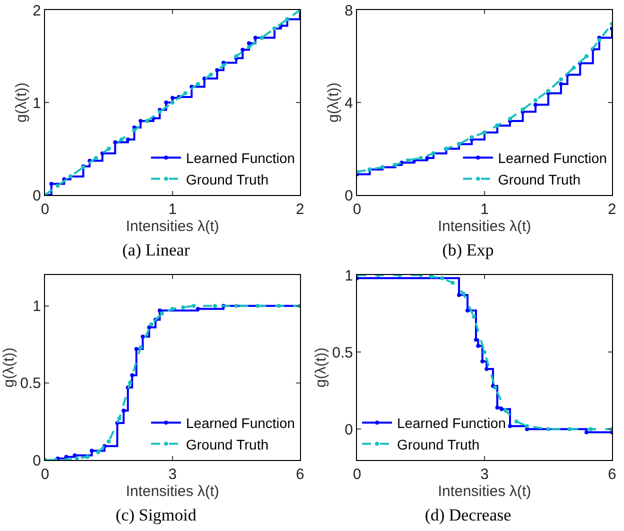 Image resolution: width=624 pixels, height=531 pixels. What do you see at coordinates (468, 515) in the screenshot?
I see `text: (d) Decrease` at bounding box center [468, 515].